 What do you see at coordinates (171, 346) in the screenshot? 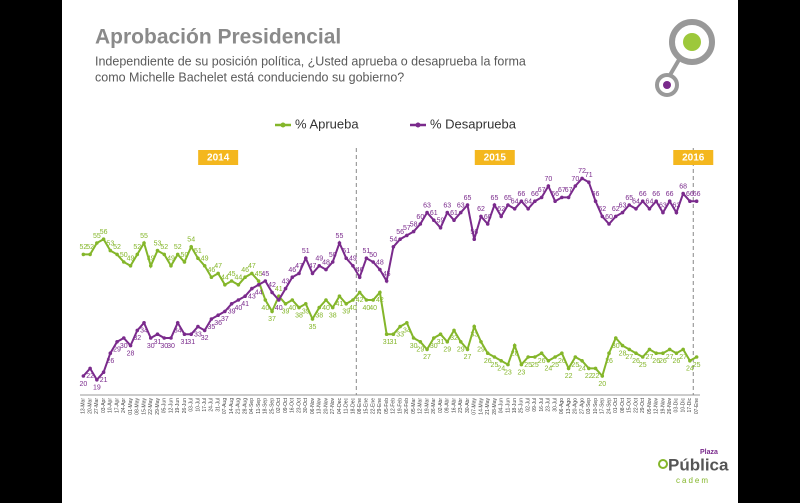
I see `value-label: 30` at bounding box center [171, 346].